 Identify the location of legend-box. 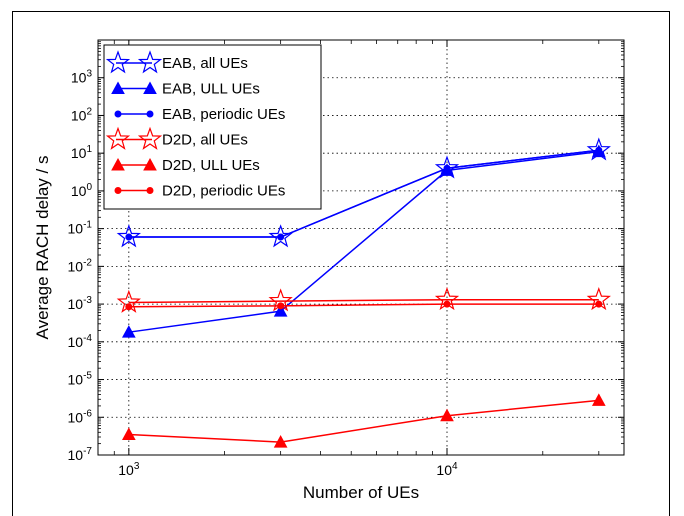
(212, 127).